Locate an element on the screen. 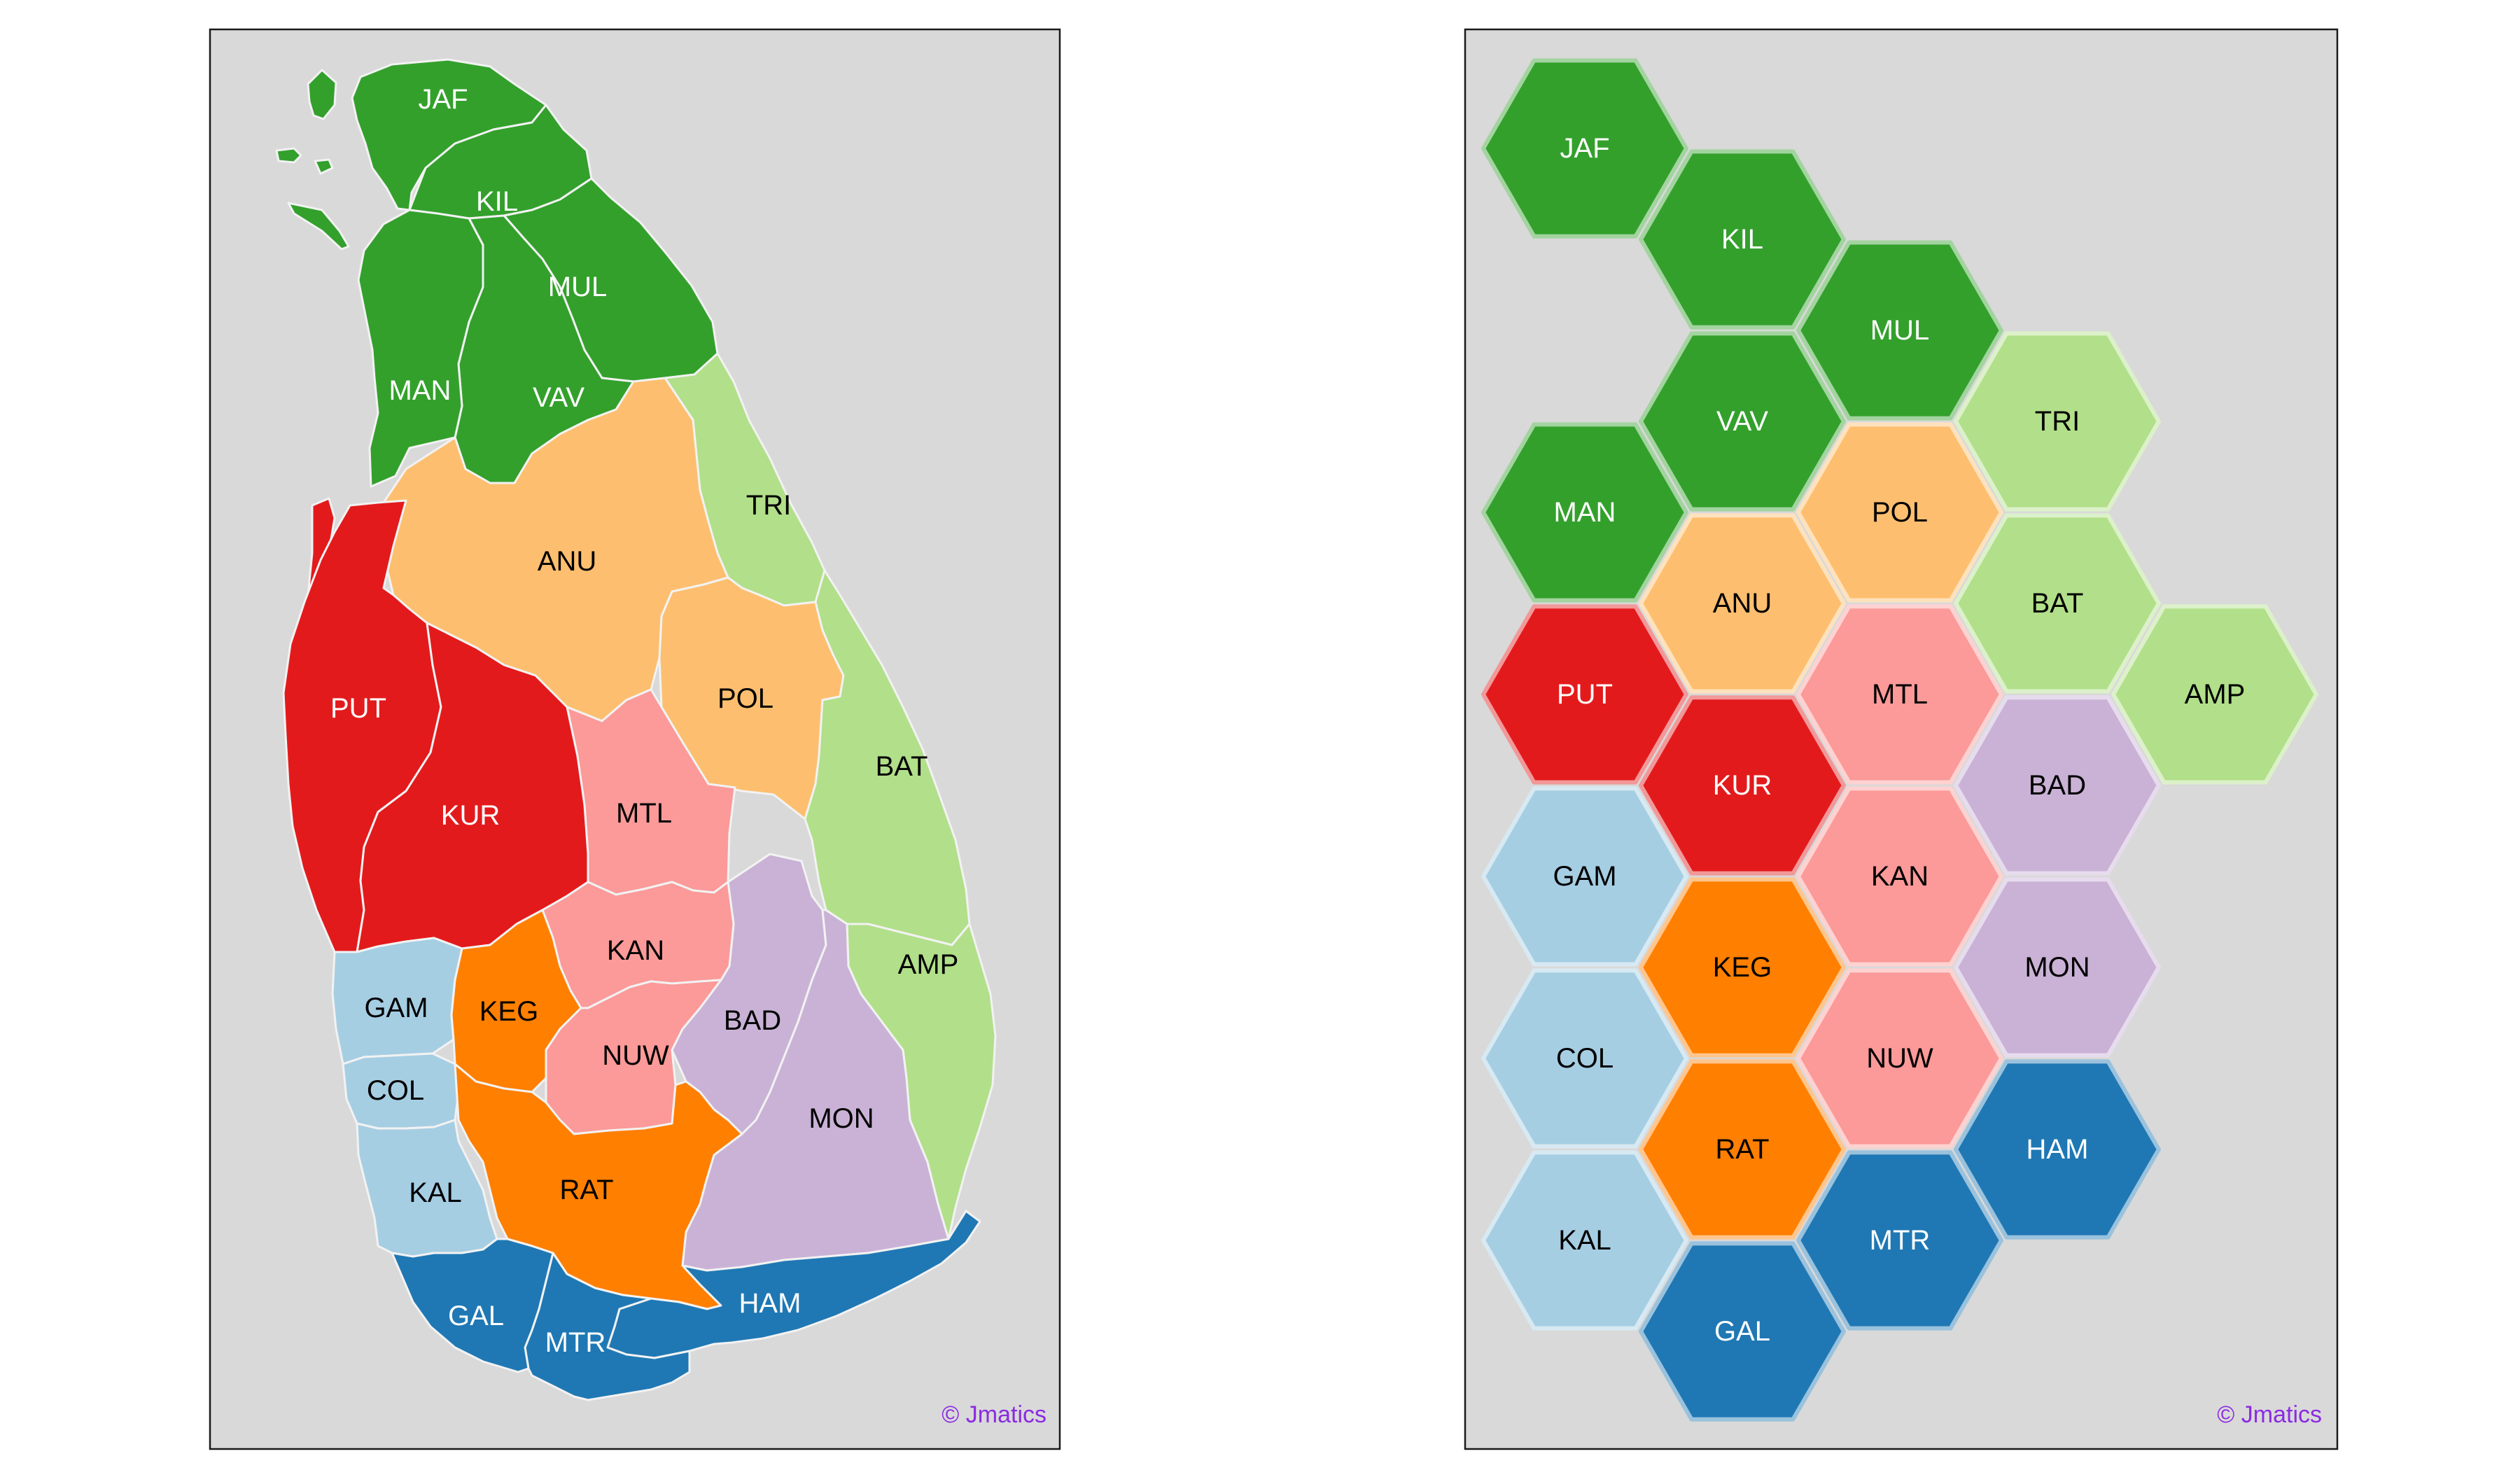 Image resolution: width=2520 pixels, height=1470 pixels. hex-mon is located at coordinates (2057, 967).